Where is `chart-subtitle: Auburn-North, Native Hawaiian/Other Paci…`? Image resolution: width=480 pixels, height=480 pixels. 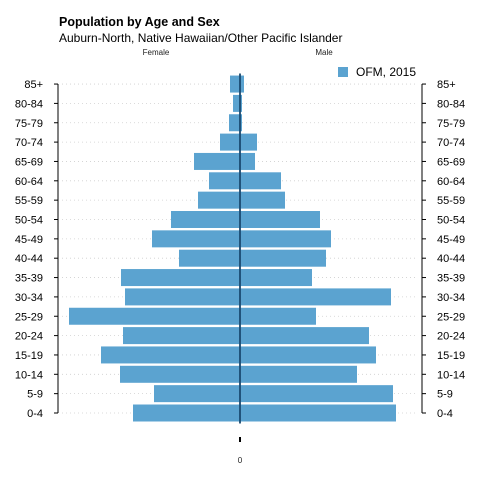
chart-subtitle: Auburn-North, Native Hawaiian/Other Paci… is located at coordinates (200, 38).